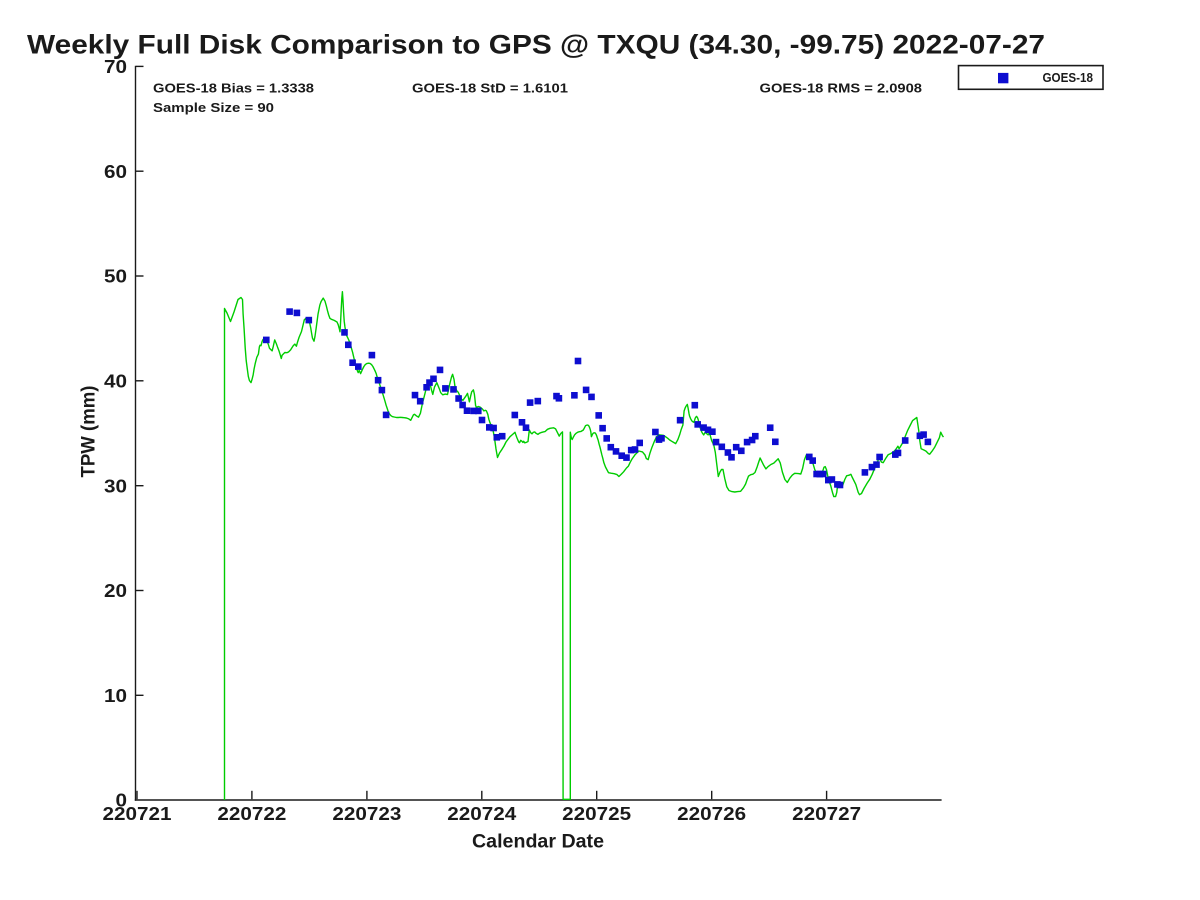  What do you see at coordinates (1068, 78) in the screenshot?
I see `svg-text: GOES-18` at bounding box center [1068, 78].